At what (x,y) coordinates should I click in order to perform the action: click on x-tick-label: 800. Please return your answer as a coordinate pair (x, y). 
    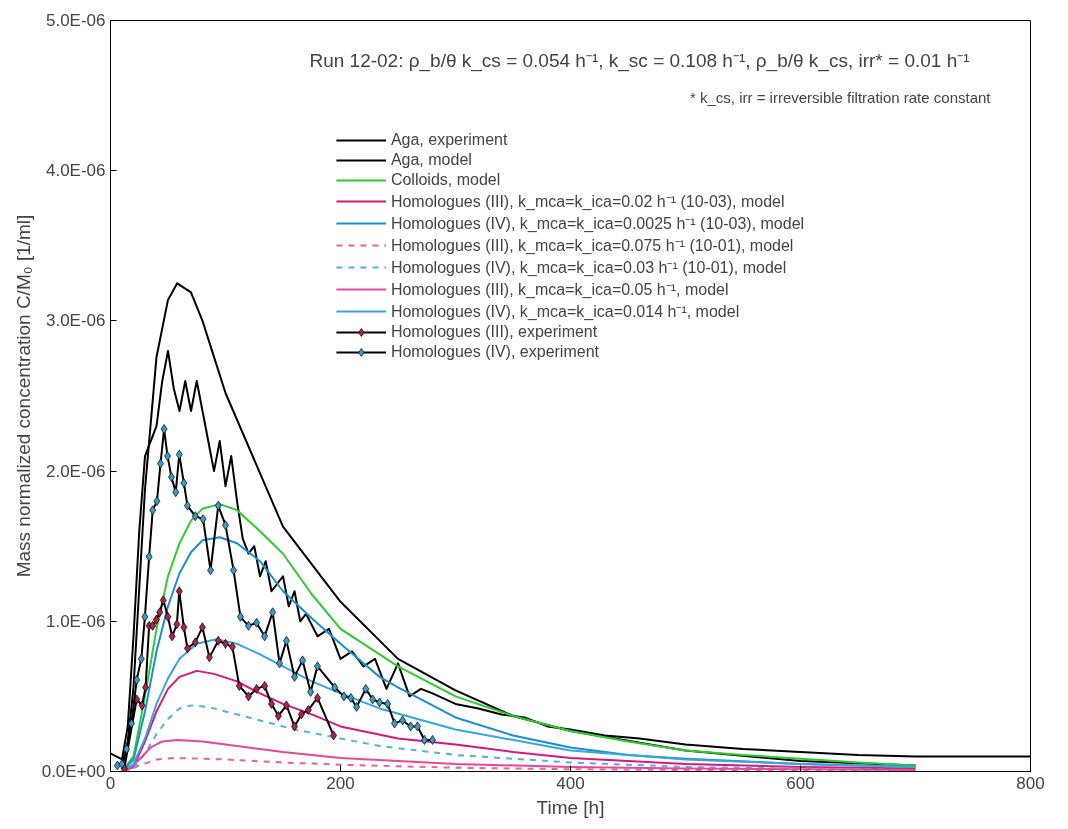
    Looking at the image, I should click on (1030, 783).